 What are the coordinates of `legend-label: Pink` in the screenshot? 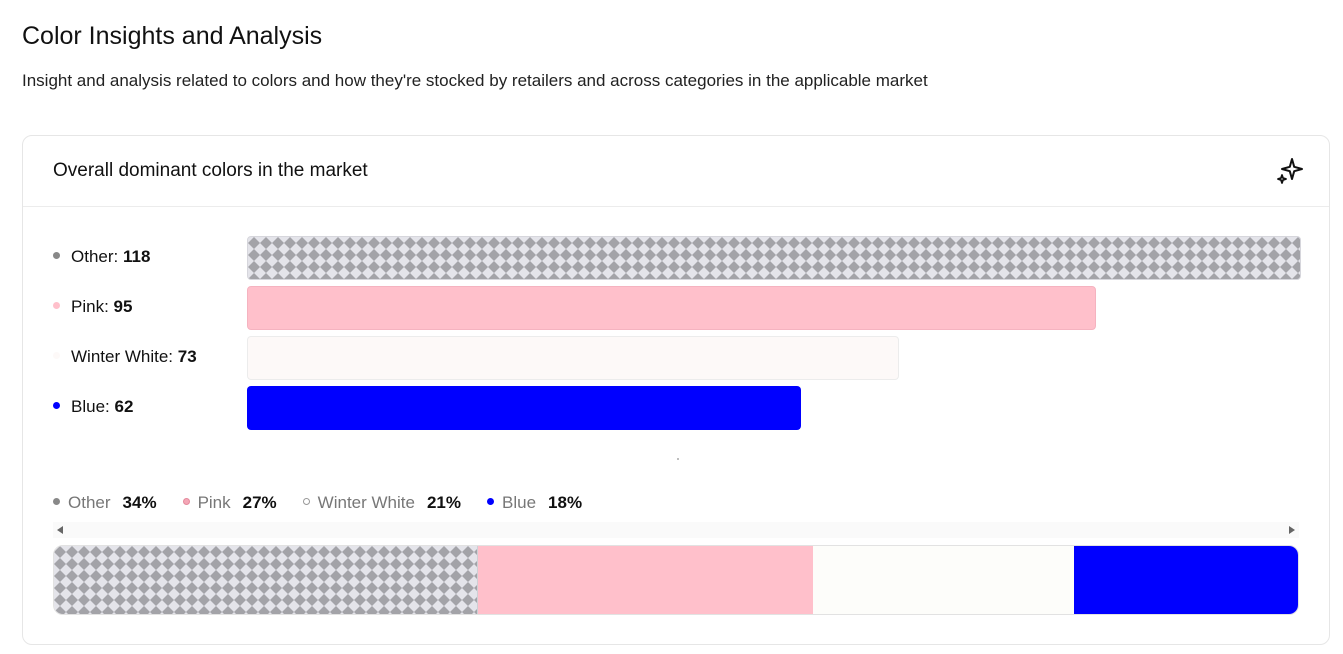 It's located at (214, 502).